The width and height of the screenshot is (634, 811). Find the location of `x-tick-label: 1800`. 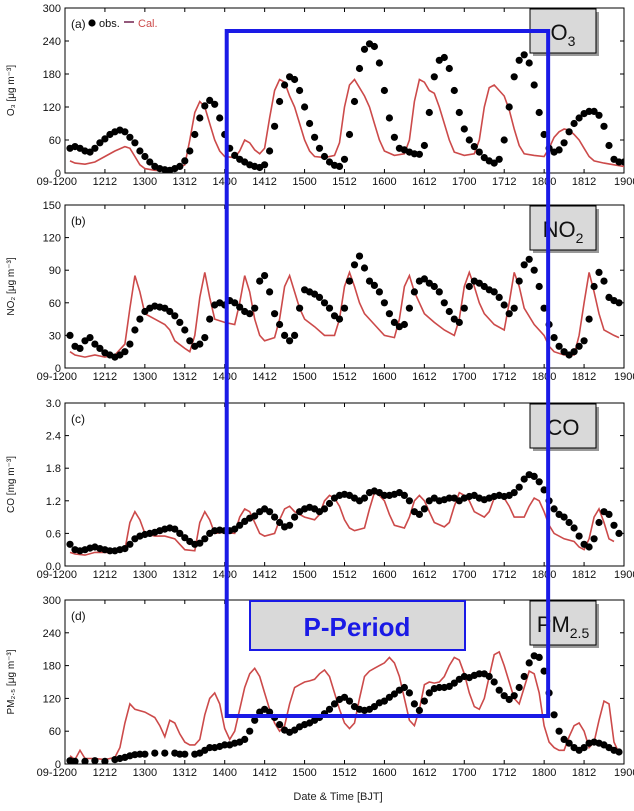

x-tick-label: 1800 is located at coordinates (544, 575).